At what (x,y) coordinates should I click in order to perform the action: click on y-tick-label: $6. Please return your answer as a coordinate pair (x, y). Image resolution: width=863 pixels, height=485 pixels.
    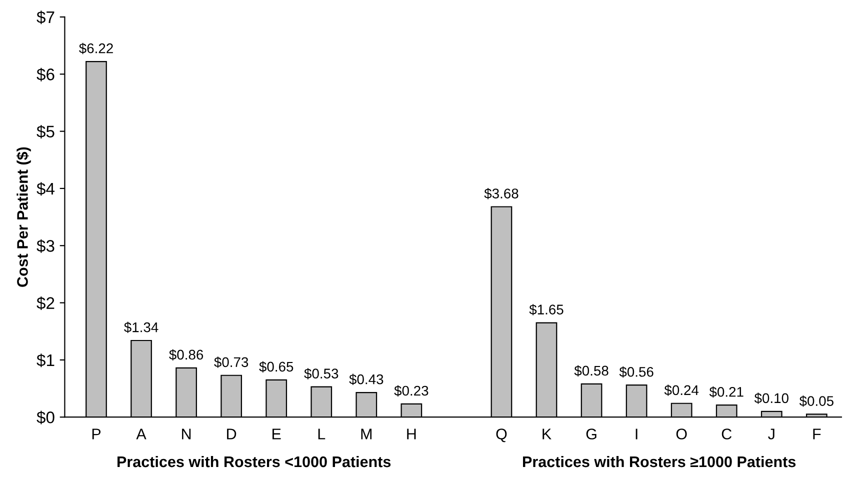
    Looking at the image, I should click on (45, 75).